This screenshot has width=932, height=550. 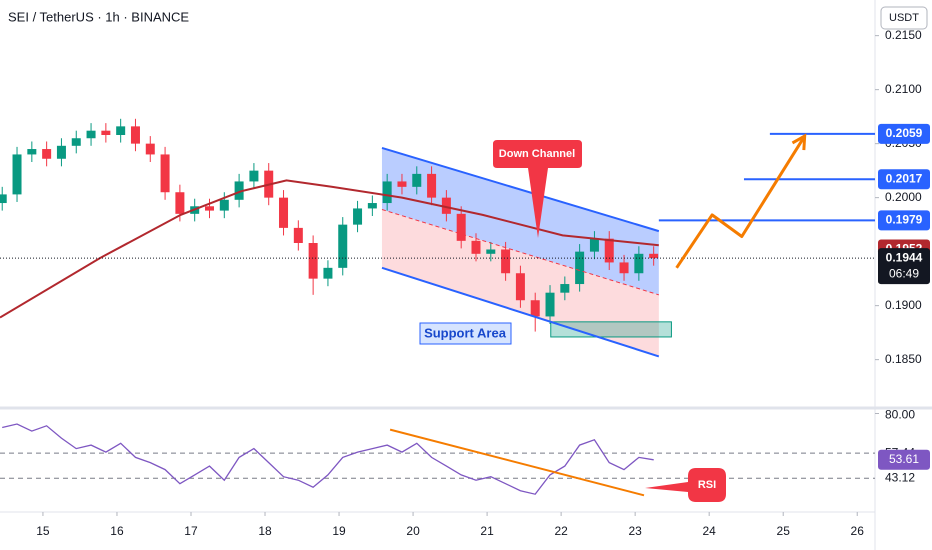 What do you see at coordinates (611, 329) in the screenshot?
I see `support-area` at bounding box center [611, 329].